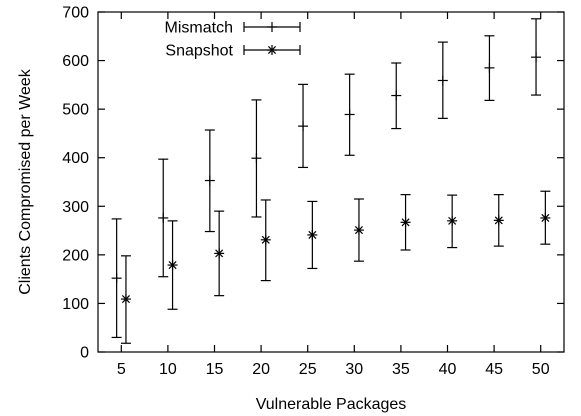 This screenshot has width=581, height=416. I want to click on legend-label: Mismatch, so click(199, 28).